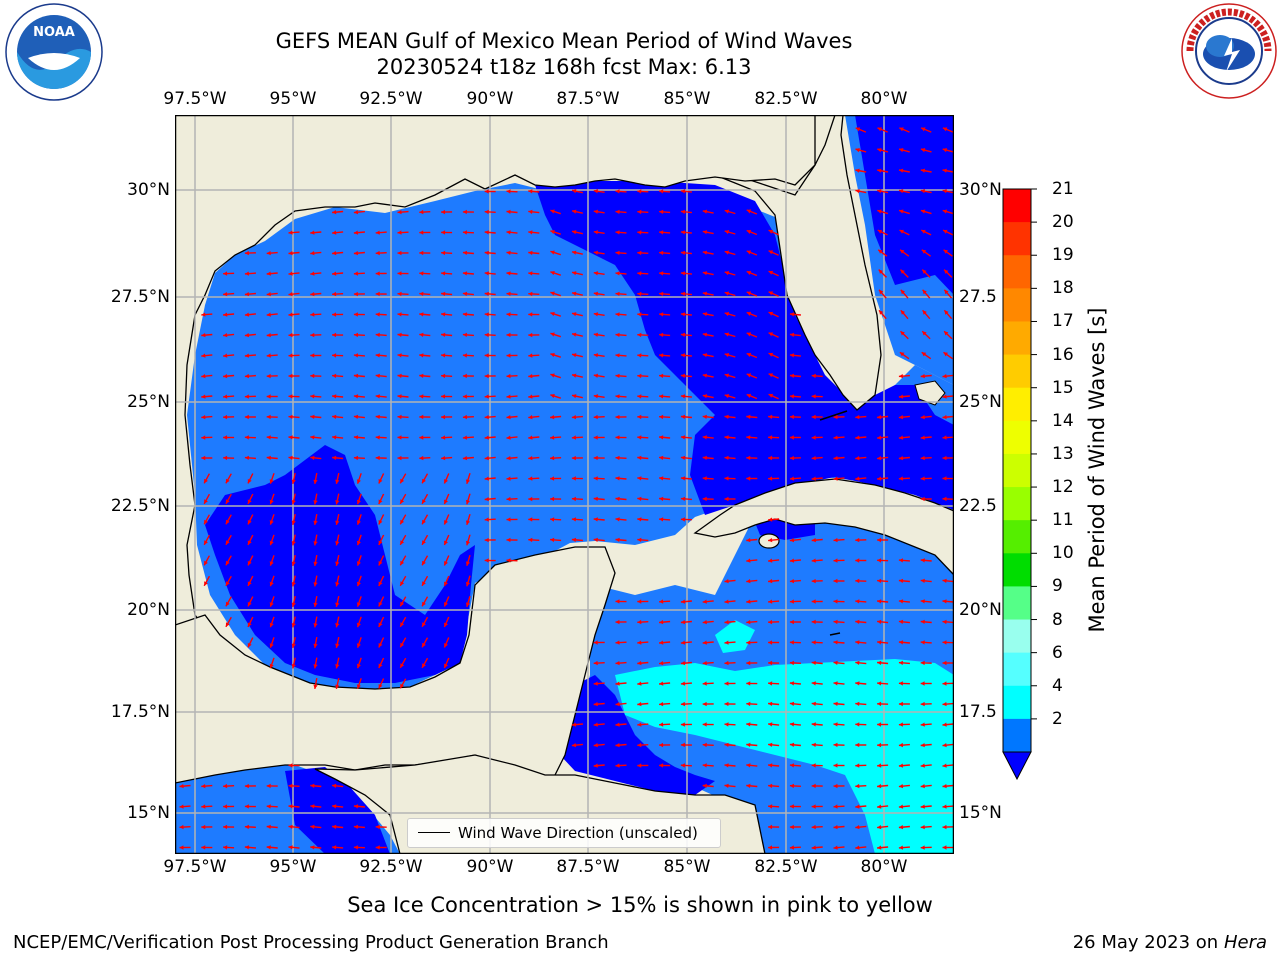 The width and height of the screenshot is (1280, 960). Describe the element at coordinates (54, 52) in the screenshot. I see `noaa-logo: NOAA` at that location.